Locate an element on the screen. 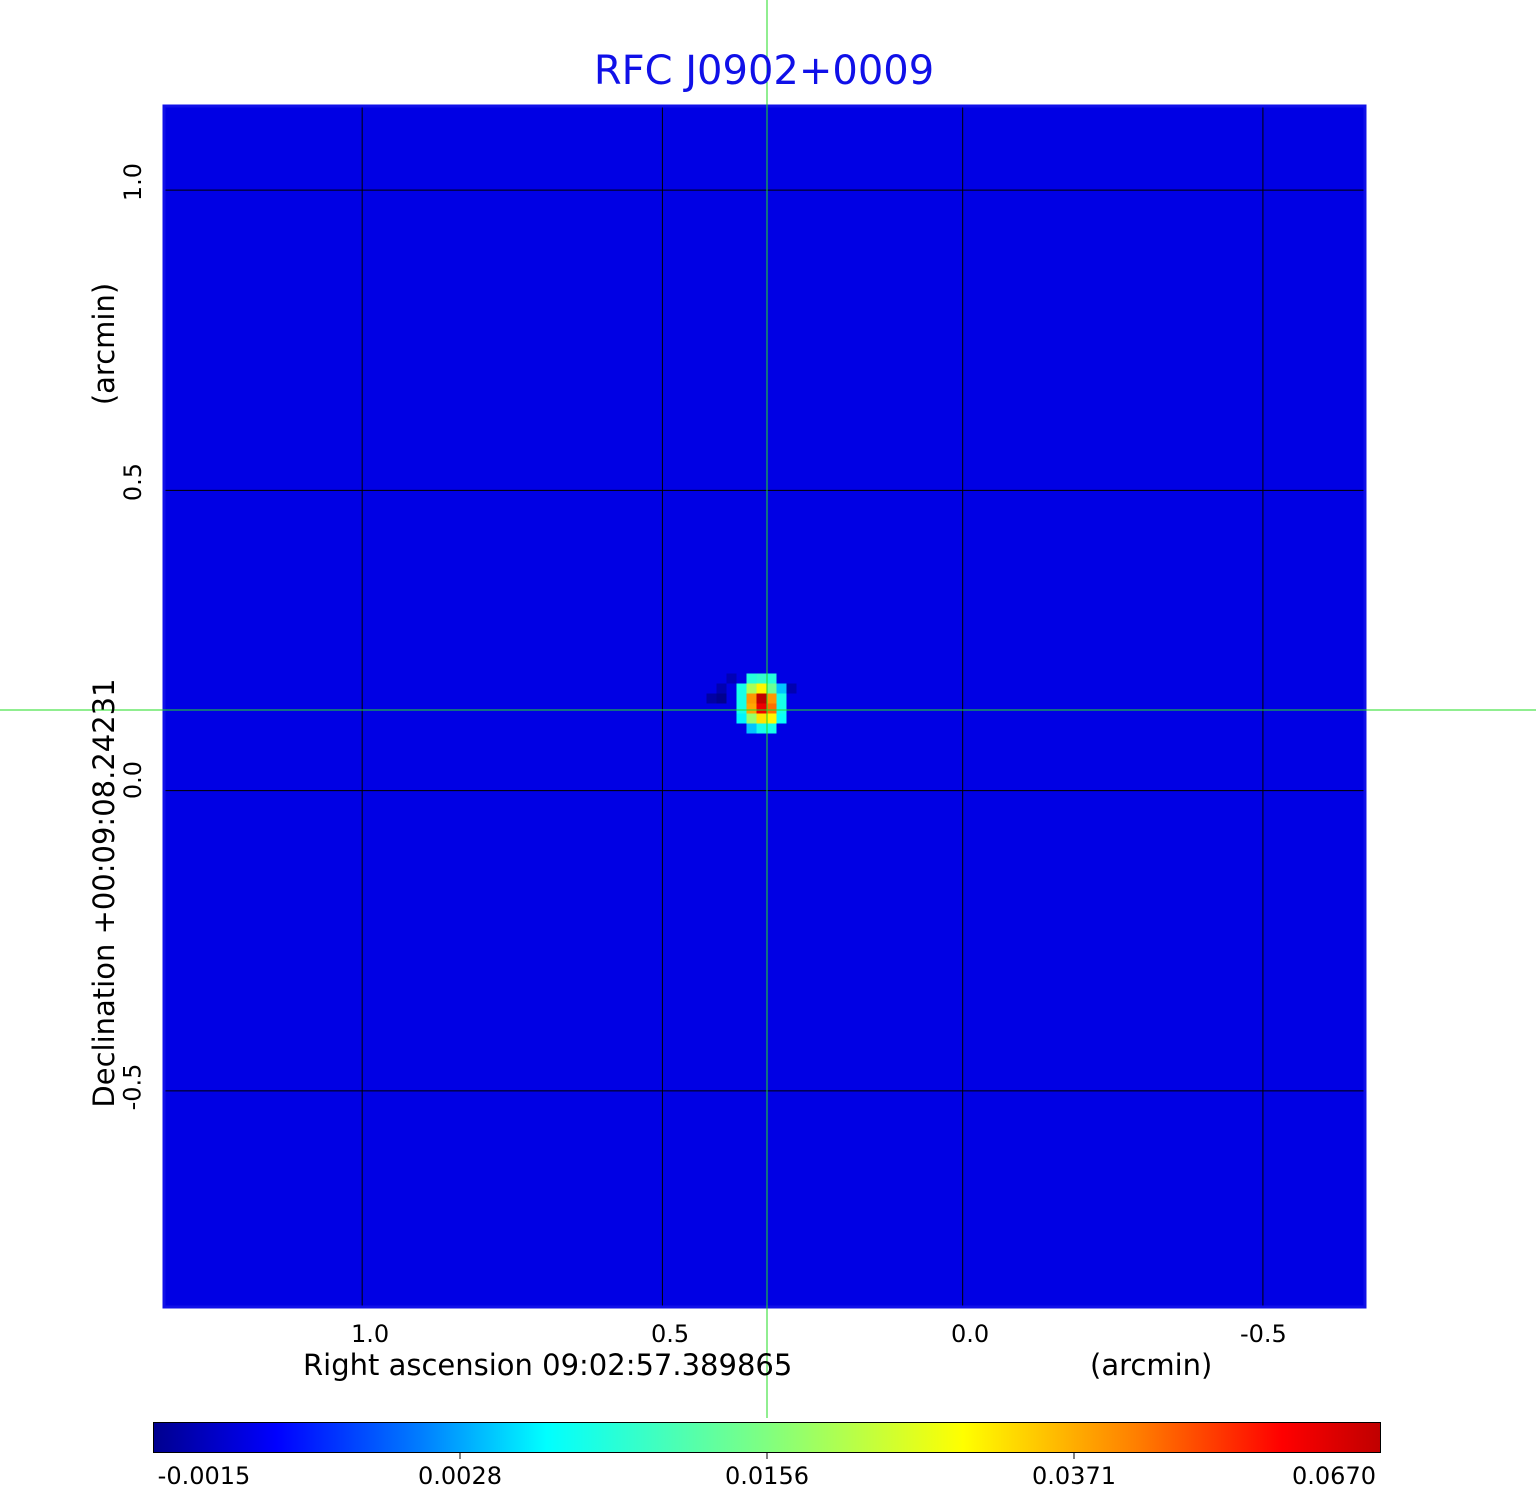  x-tick-label: -0.5 is located at coordinates (1263, 1334).